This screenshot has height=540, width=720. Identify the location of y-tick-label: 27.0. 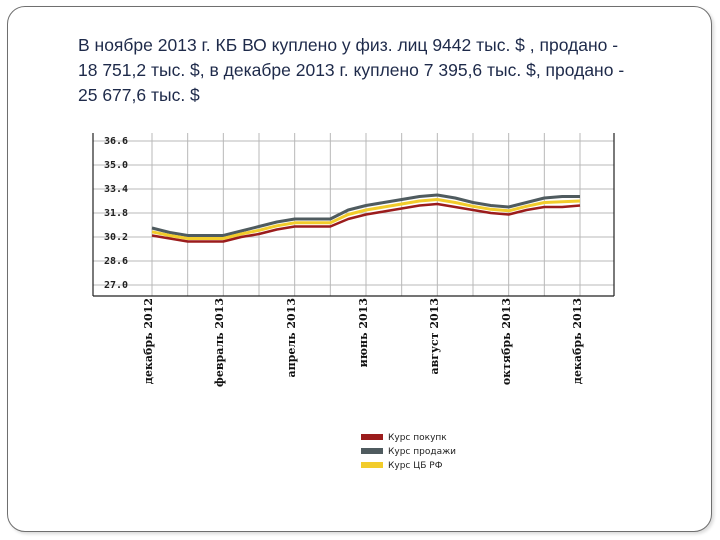
(116, 285).